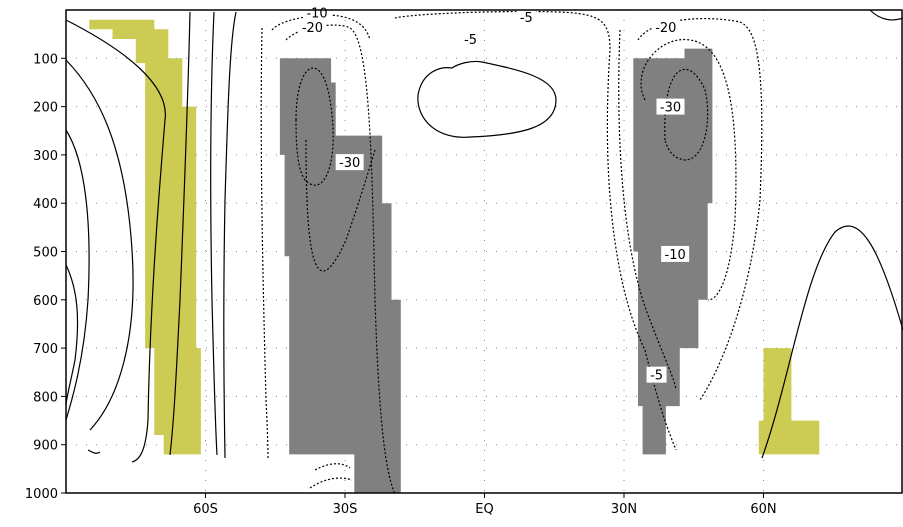  What do you see at coordinates (45, 301) in the screenshot?
I see `y-tick-label: 600` at bounding box center [45, 301].